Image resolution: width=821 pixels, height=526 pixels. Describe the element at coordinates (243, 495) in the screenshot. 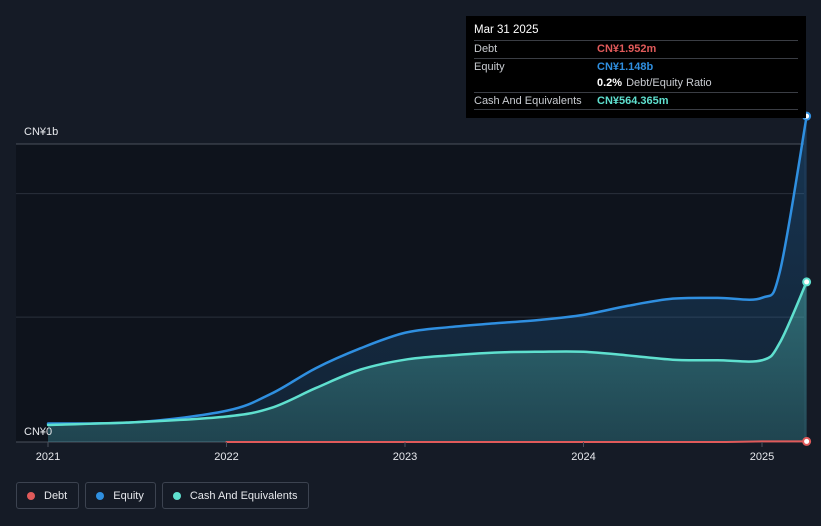

I see `legend-cash-label: Cash And Equivalents` at that location.